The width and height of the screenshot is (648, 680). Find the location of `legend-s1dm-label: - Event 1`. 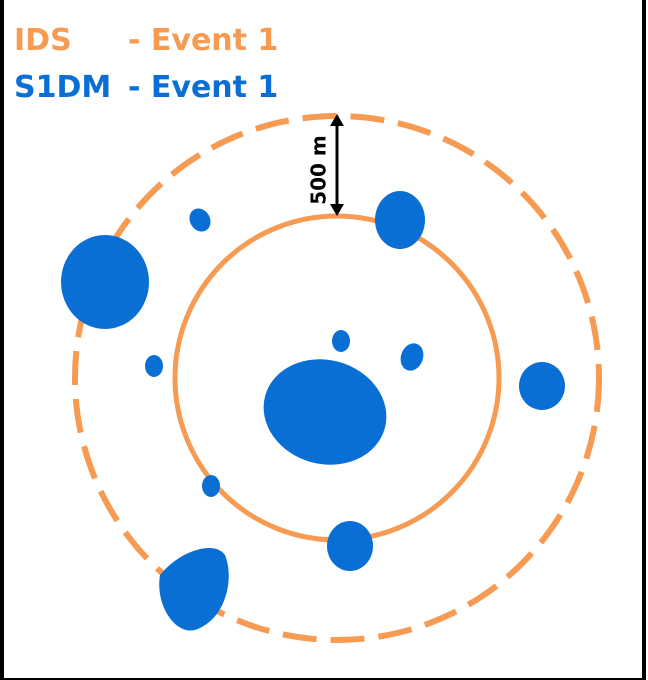

legend-s1dm-label: - Event 1 is located at coordinates (203, 87).